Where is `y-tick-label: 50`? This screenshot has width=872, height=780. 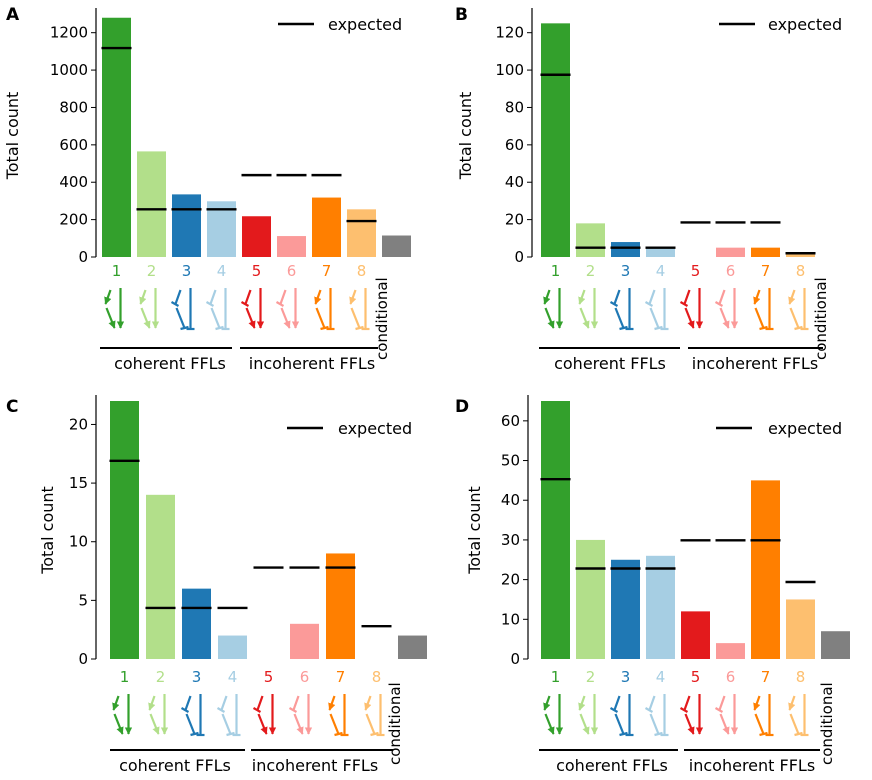
y-tick-label: 50 is located at coordinates (510, 461).